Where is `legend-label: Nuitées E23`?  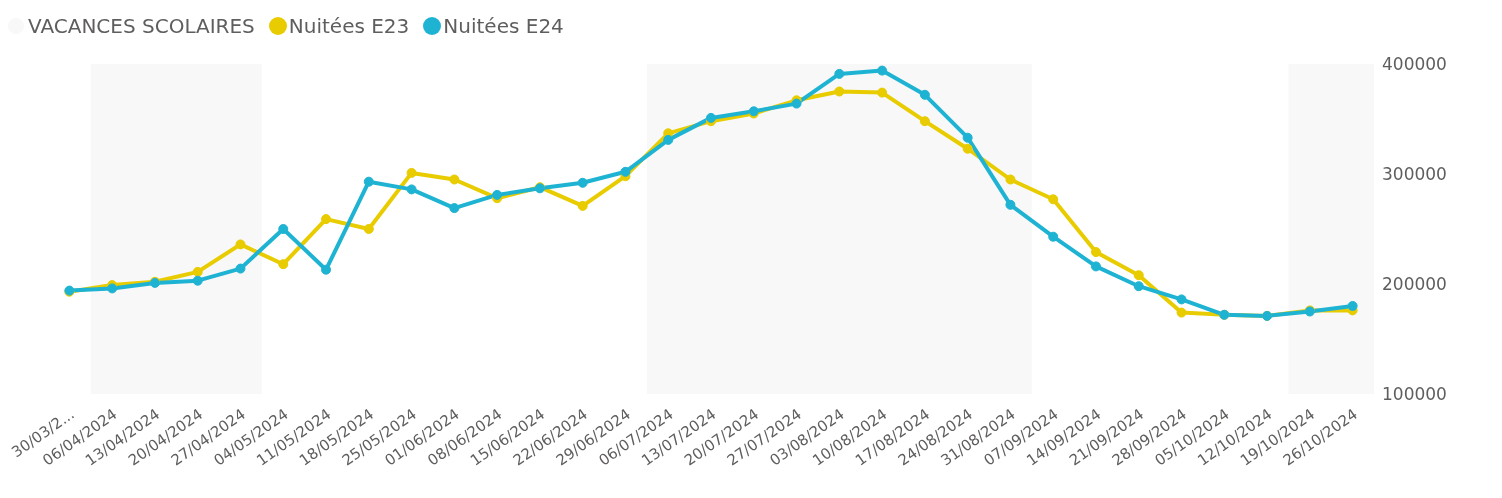
legend-label: Nuitées E23 is located at coordinates (348, 26).